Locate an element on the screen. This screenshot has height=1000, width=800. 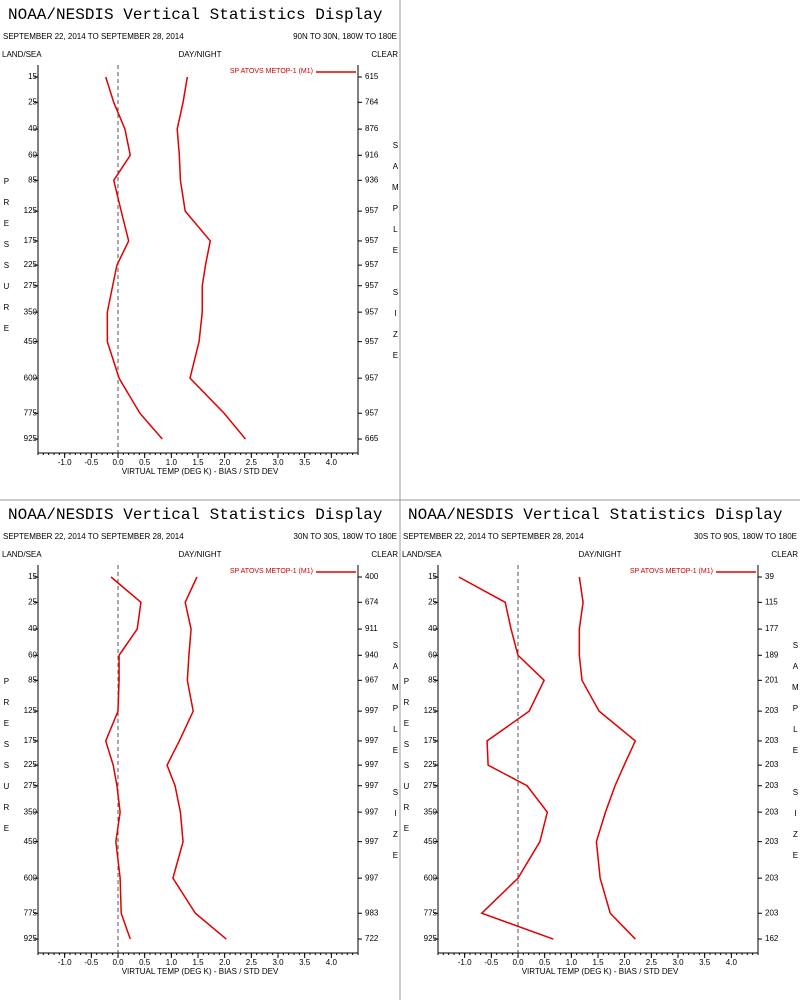
sample-size: 983 is located at coordinates (372, 912).